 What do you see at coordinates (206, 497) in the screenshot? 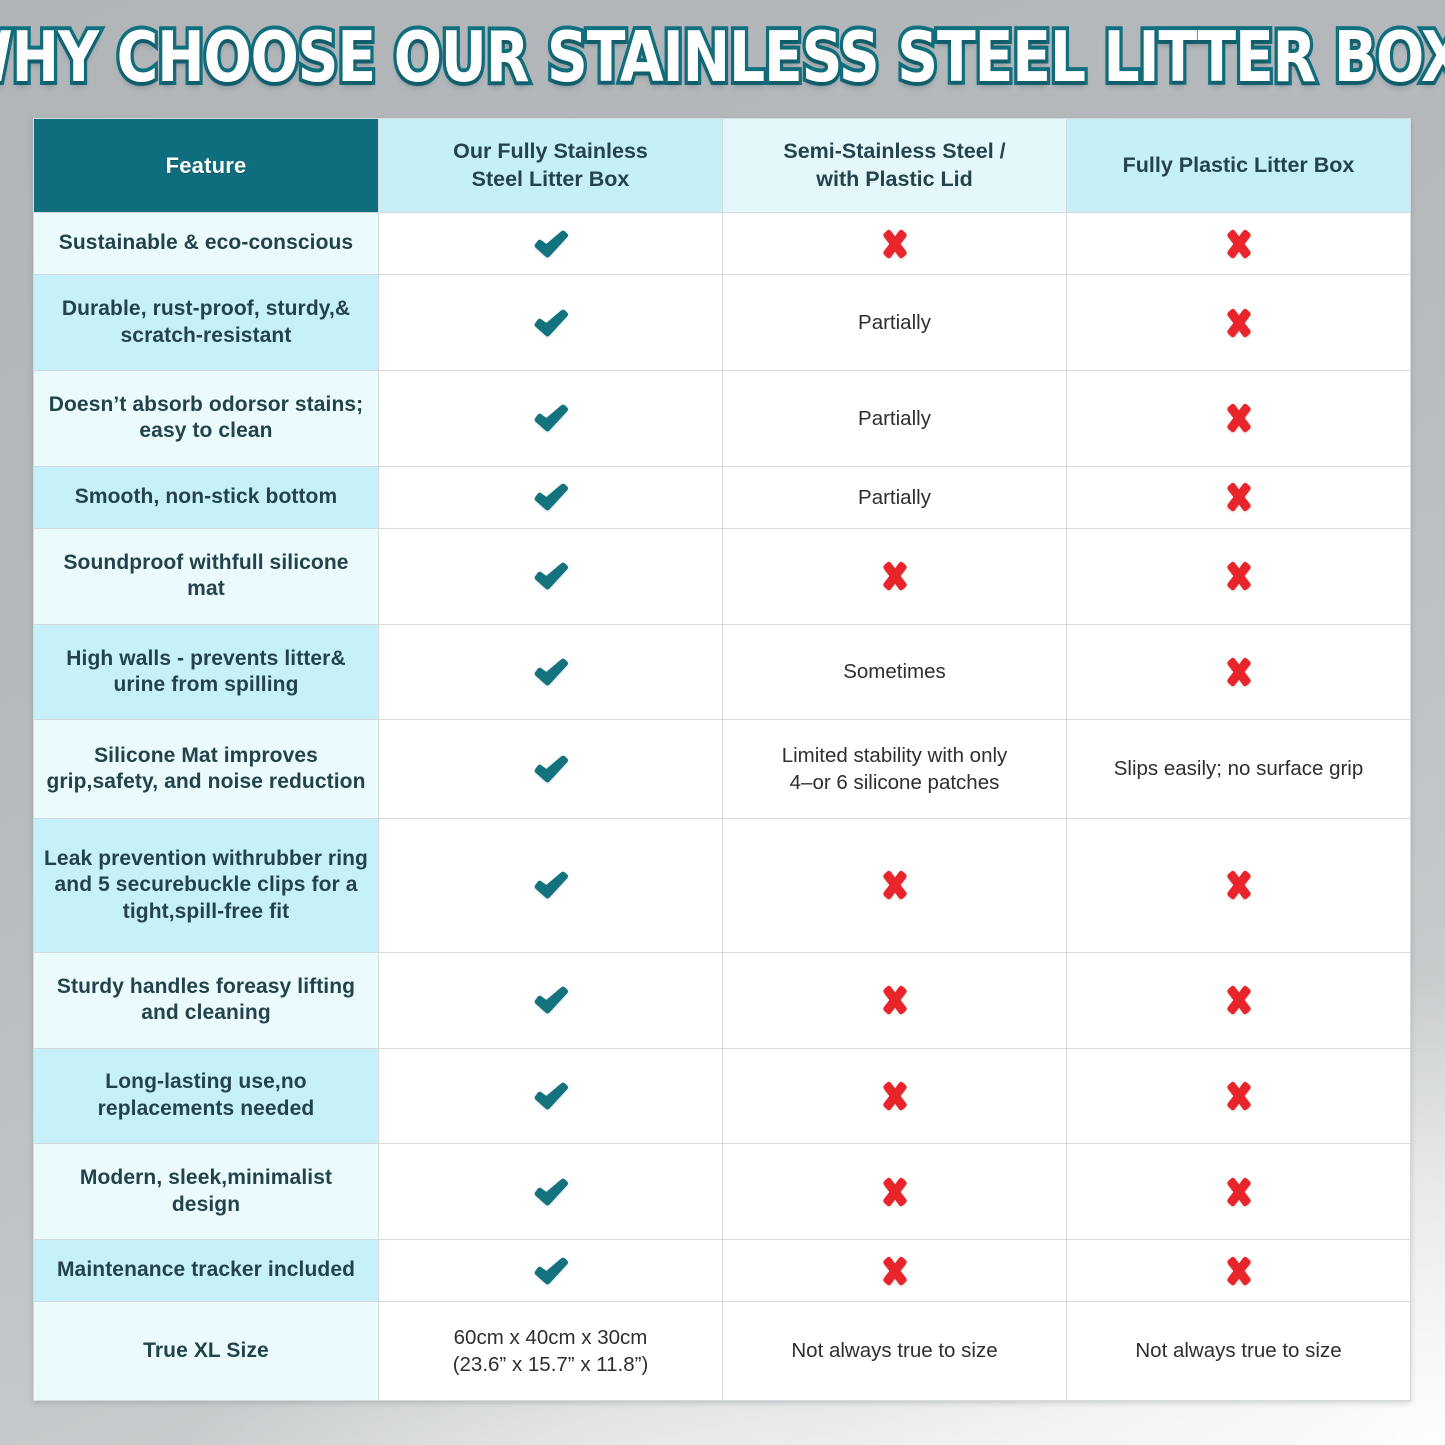
I see `feature-cell: Smooth, non-stick bottom` at bounding box center [206, 497].